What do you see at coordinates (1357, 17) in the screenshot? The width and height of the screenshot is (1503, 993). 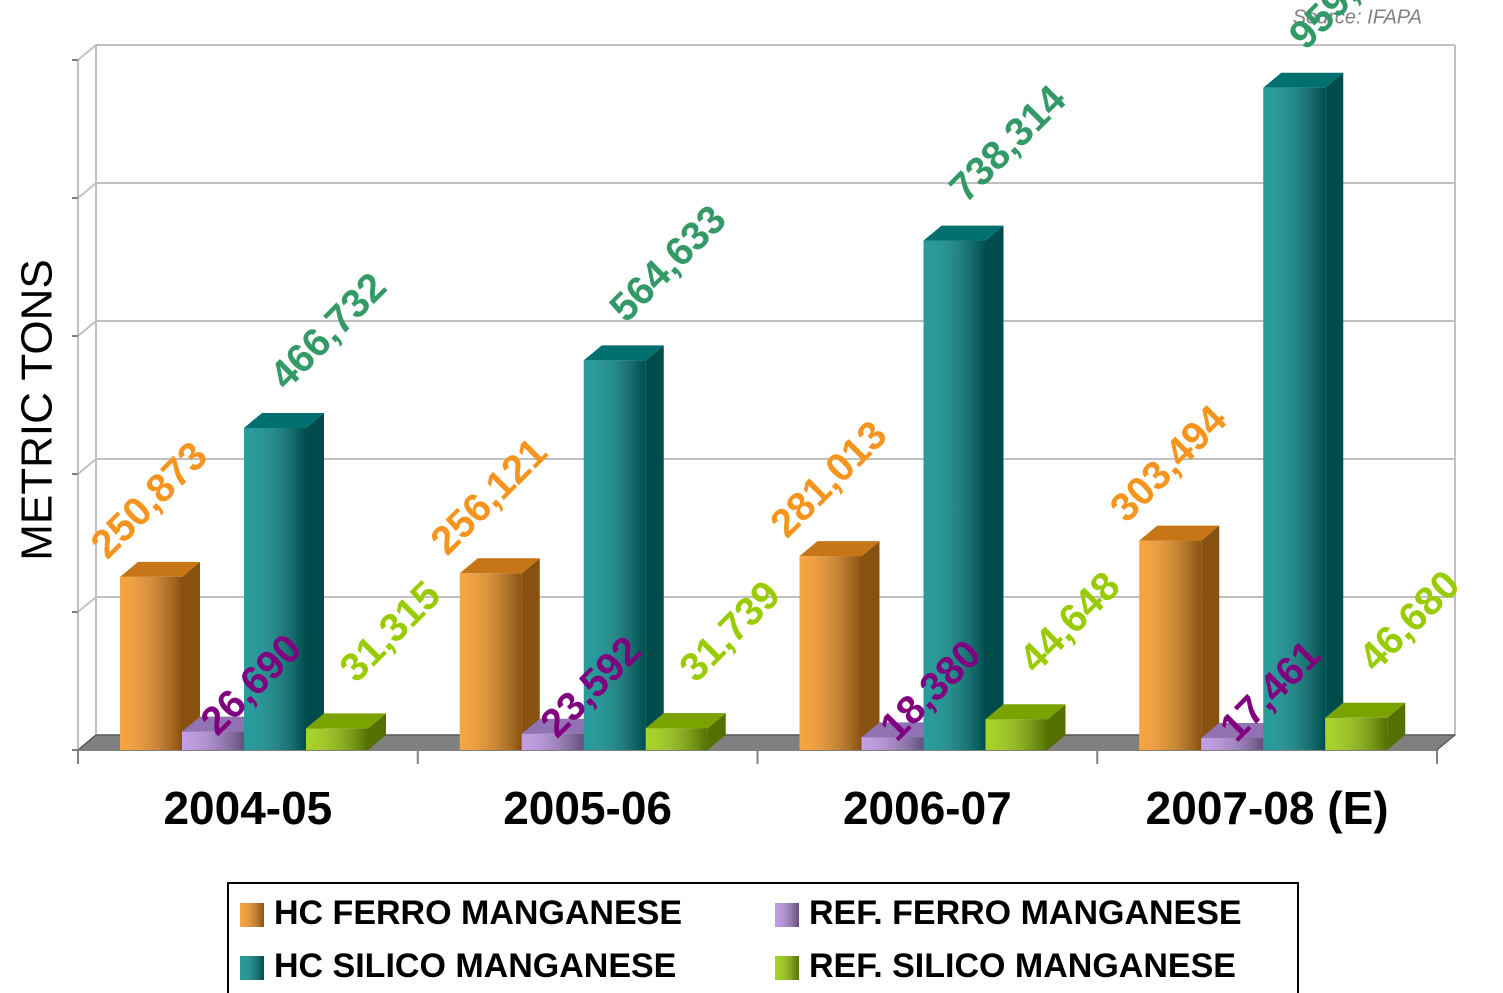 I see `source: Source: IFAPA` at bounding box center [1357, 17].